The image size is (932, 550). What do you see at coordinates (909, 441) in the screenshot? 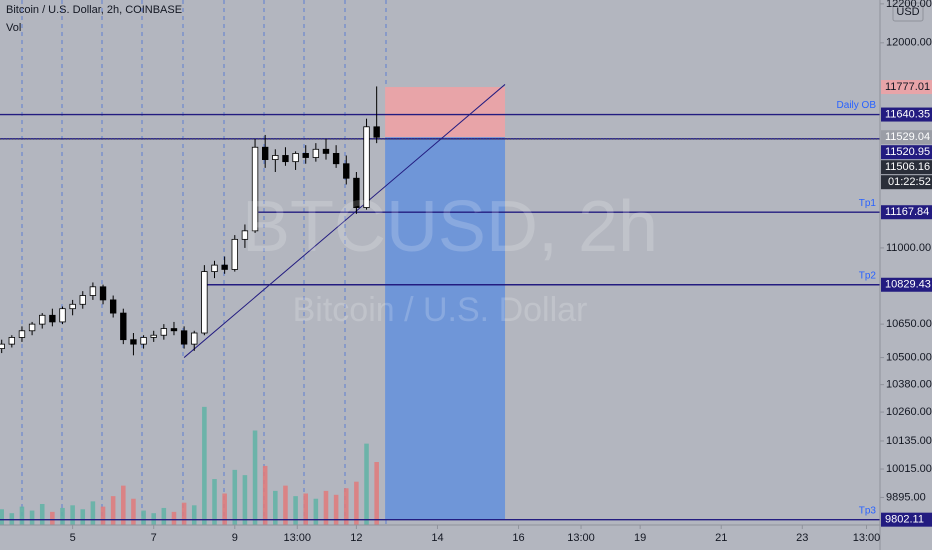
I see `y-tick-label: 10135.00` at bounding box center [909, 441].